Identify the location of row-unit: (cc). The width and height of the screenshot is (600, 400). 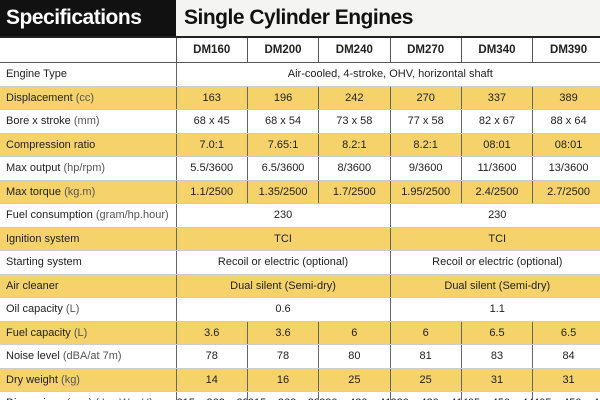
(85, 97).